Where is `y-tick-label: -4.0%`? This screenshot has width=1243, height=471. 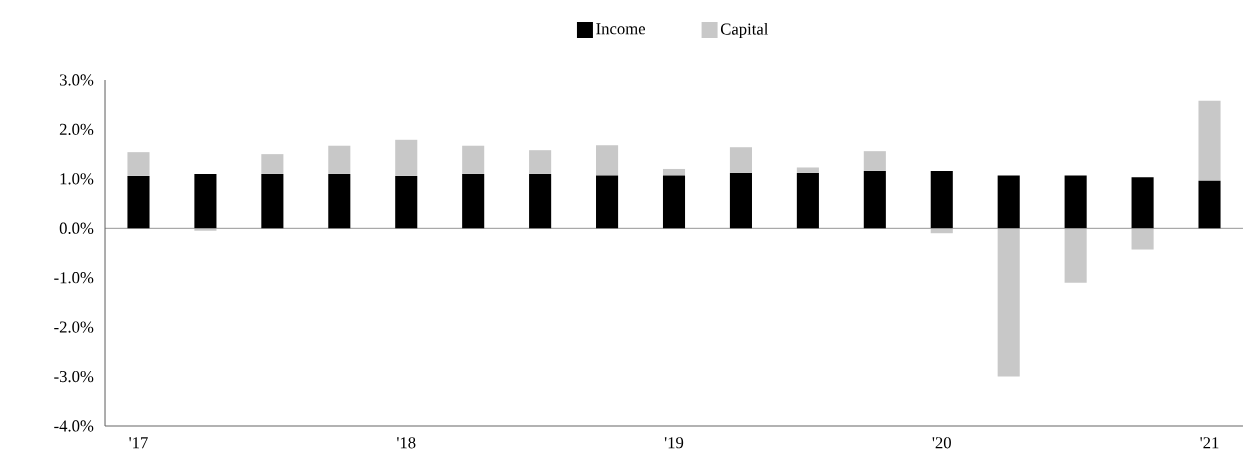 y-tick-label: -4.0% is located at coordinates (74, 426).